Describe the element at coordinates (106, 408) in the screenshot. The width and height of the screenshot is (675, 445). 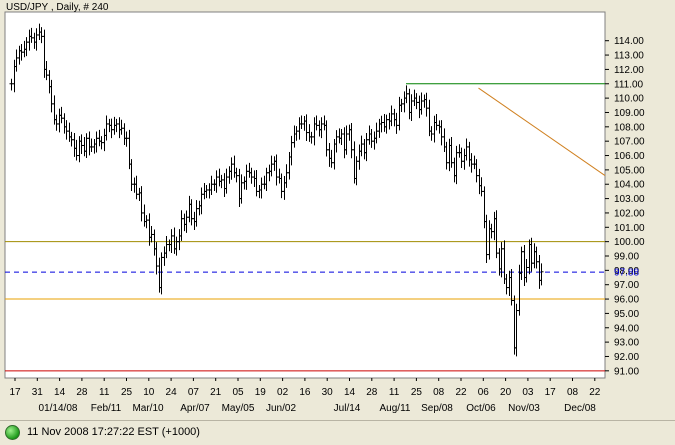
I see `x-month-label: Feb/11` at that location.